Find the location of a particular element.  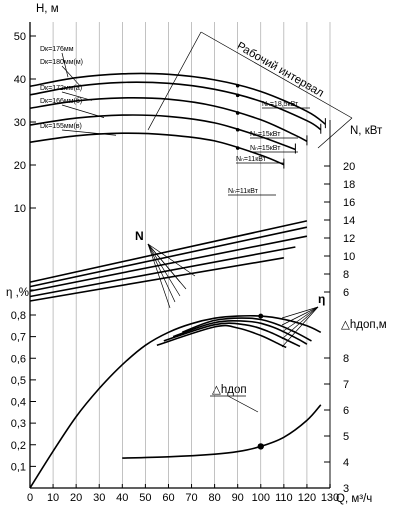

n-tick-label: 10 is located at coordinates (349, 257).